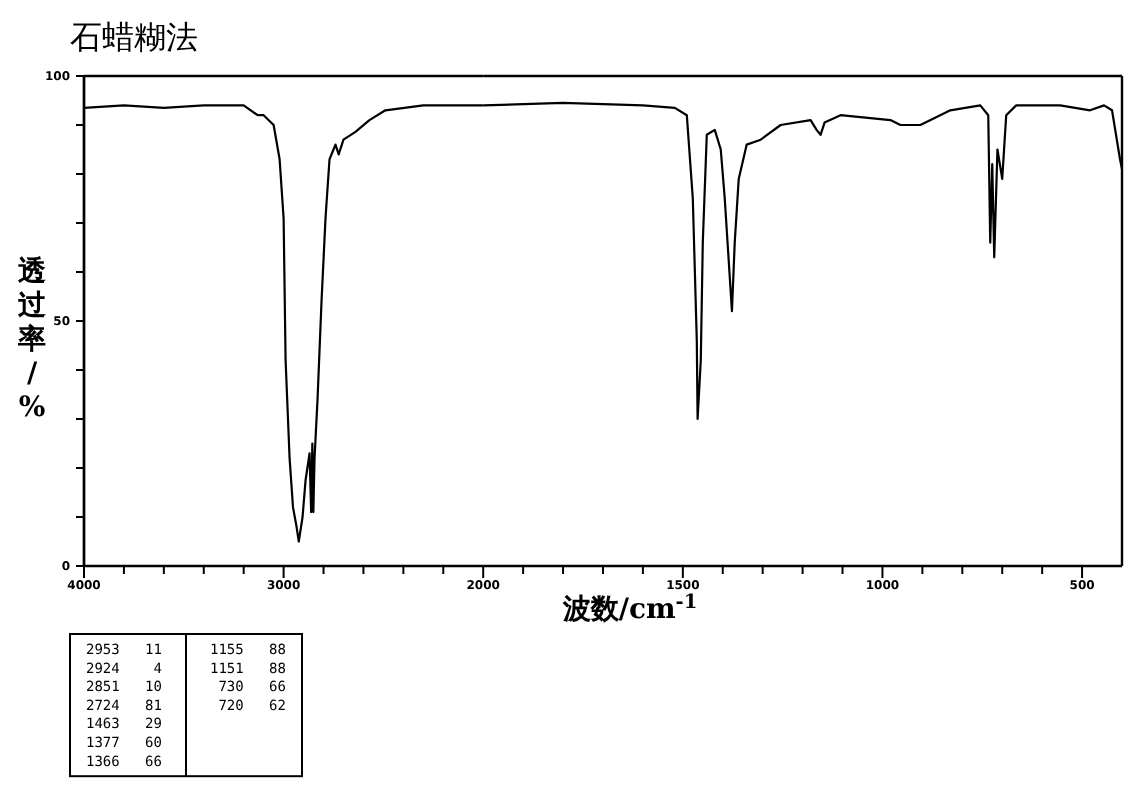 This screenshot has width=1140, height=806. Describe the element at coordinates (629, 608) in the screenshot. I see `x-axis-title: 波数/cm$^{-1}$` at that location.